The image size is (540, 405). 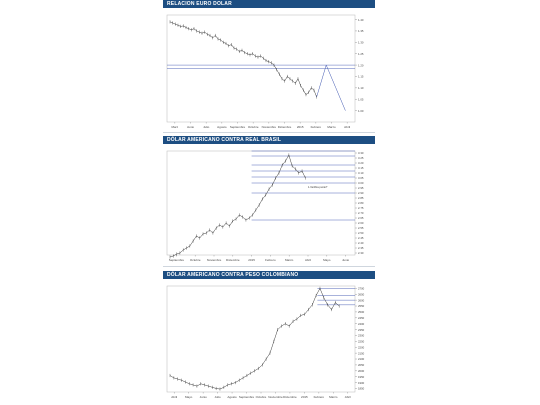 I want to click on panel-title: DÓLAR AMERICANO CONTRA REAL BRASIL, so click(x=269, y=140).